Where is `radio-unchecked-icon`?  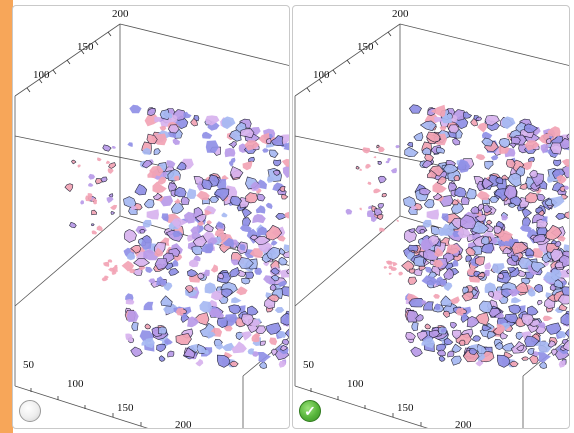 radio-unchecked-icon is located at coordinates (30, 411).